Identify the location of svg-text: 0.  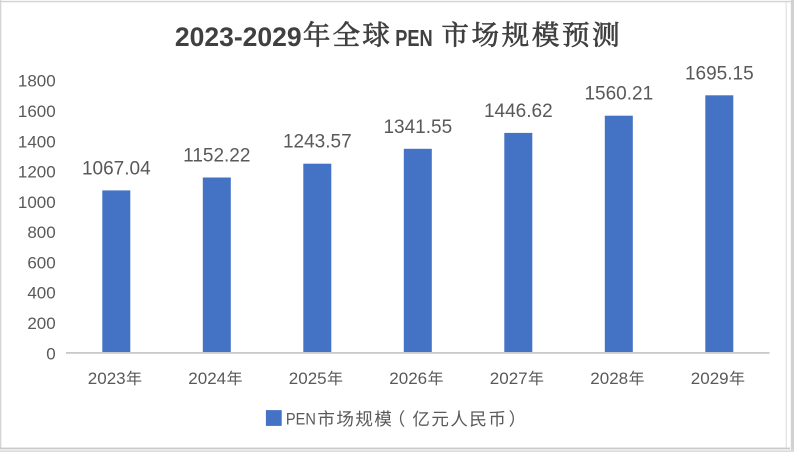
(50, 353).